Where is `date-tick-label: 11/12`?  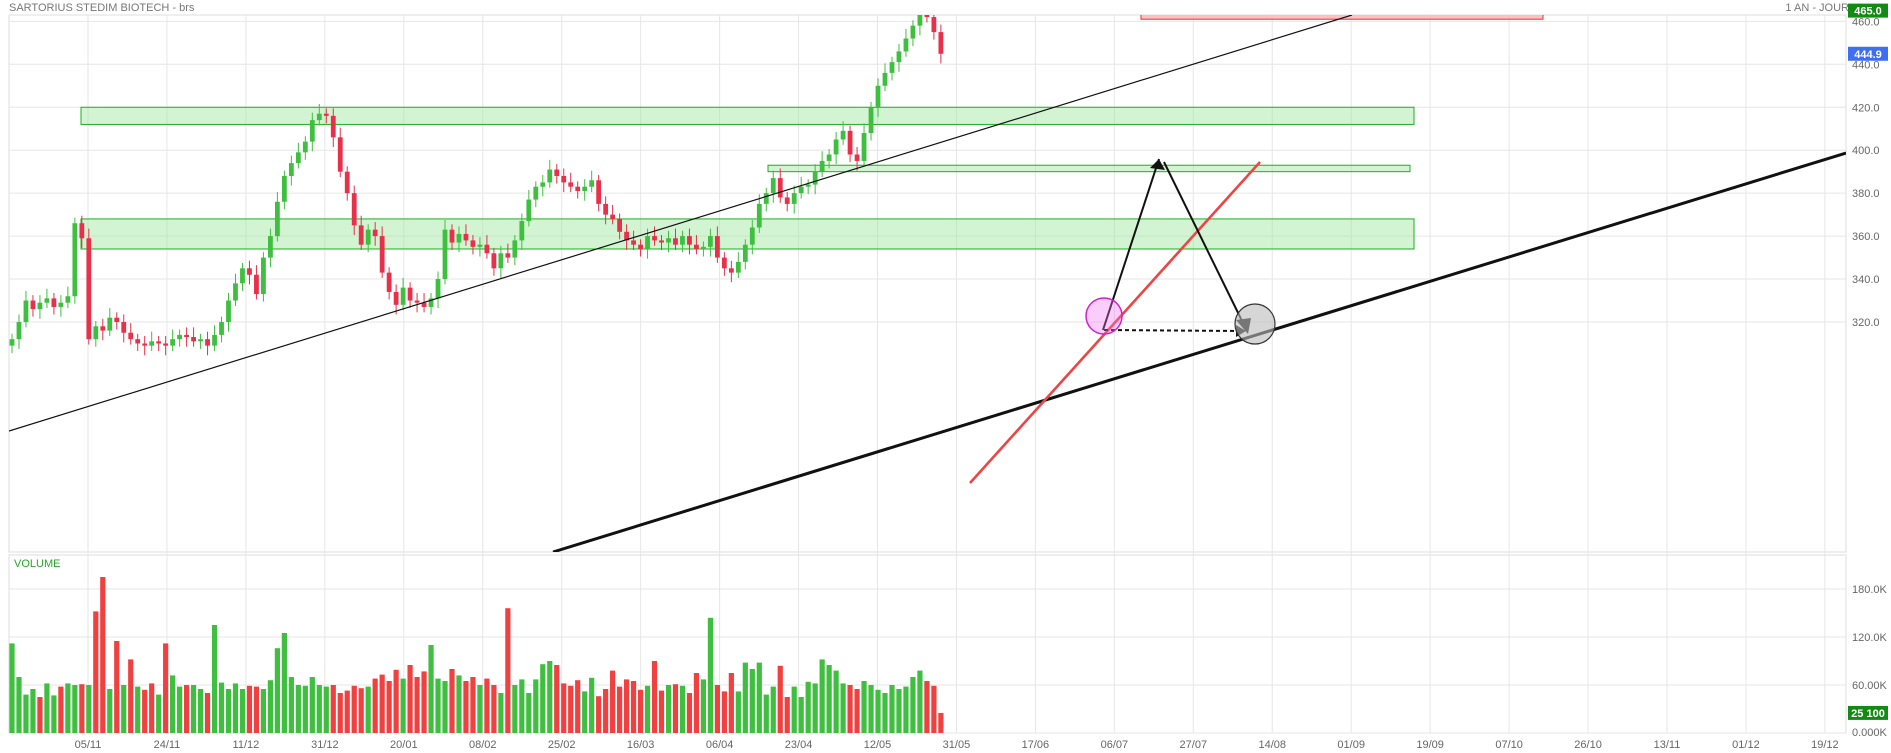 date-tick-label: 11/12 is located at coordinates (246, 745).